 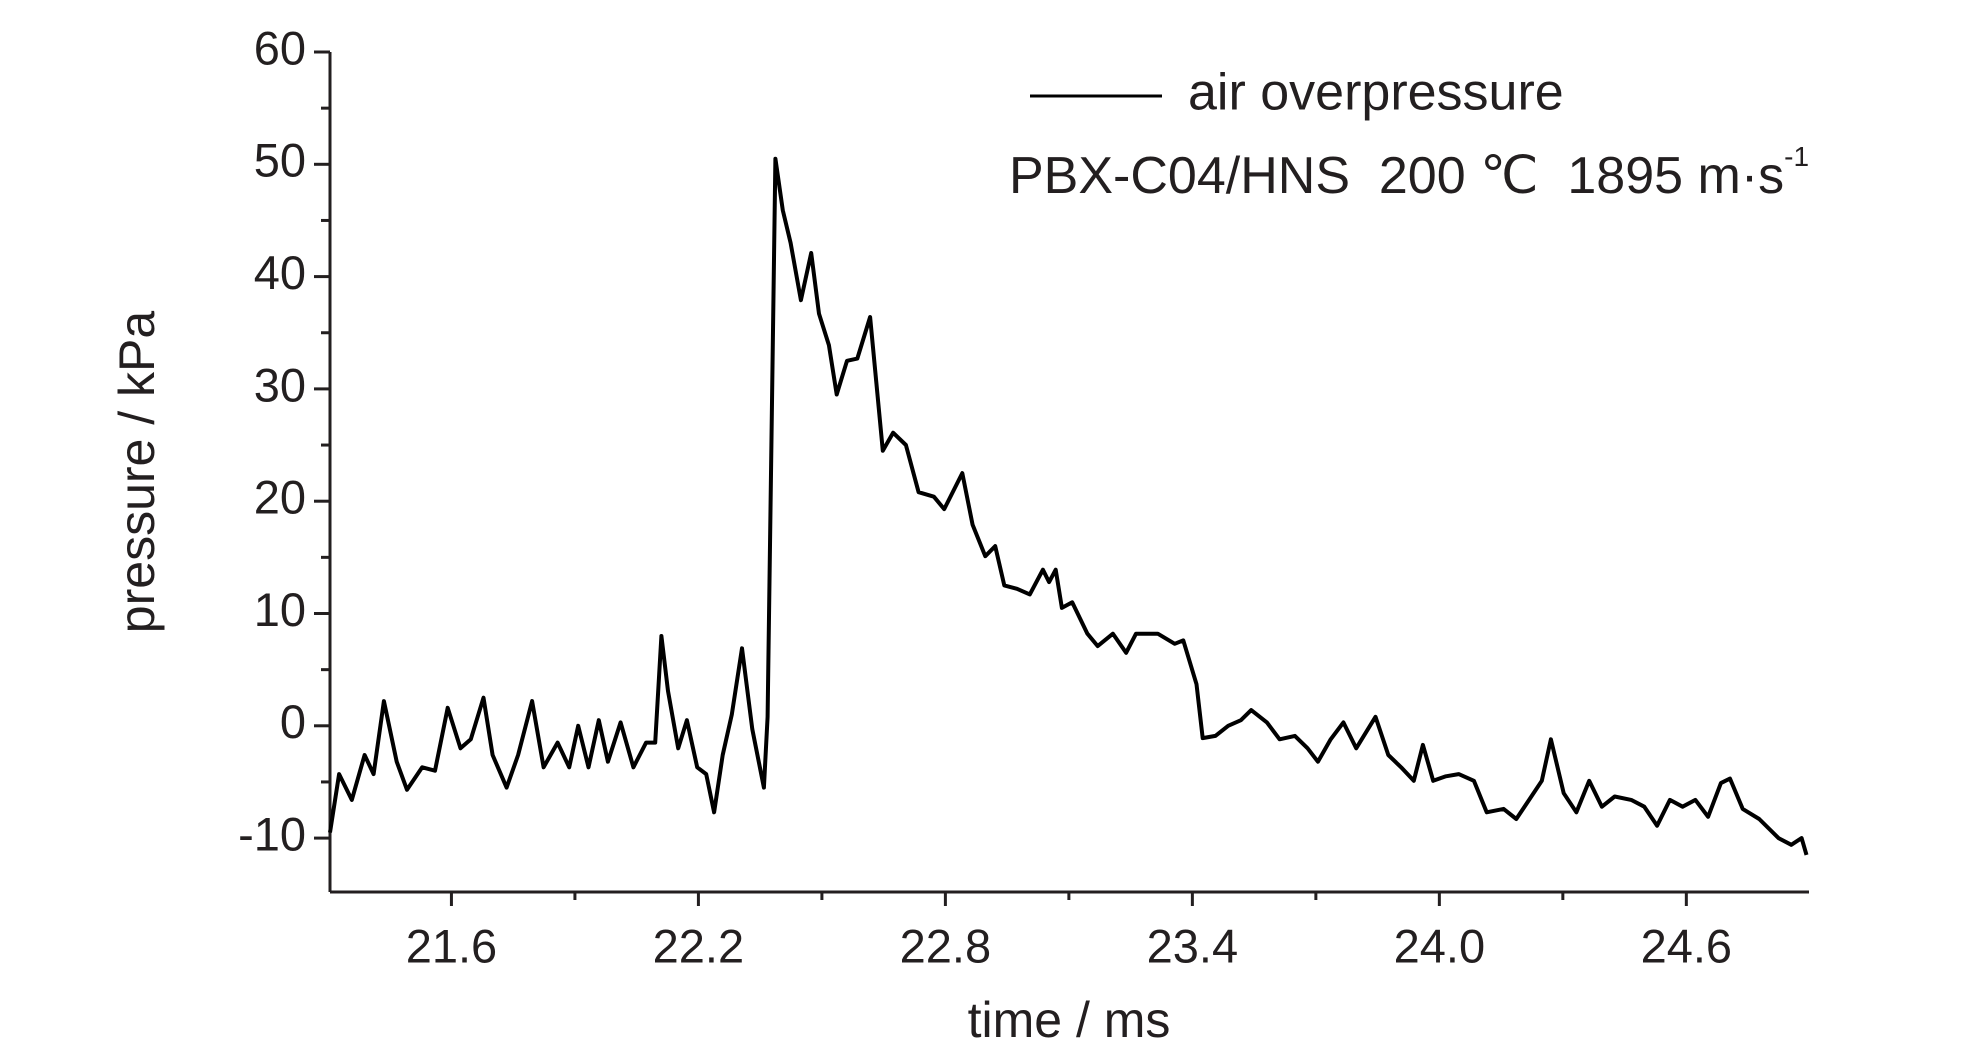 I want to click on x-tick-label: 22.8, so click(x=945, y=945).